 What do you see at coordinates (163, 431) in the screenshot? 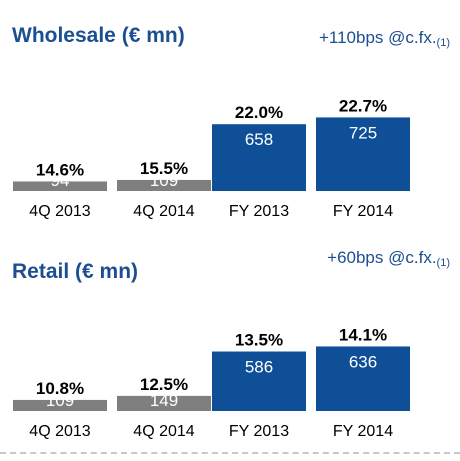
I see `retail-category-label-2: 4Q 2014` at bounding box center [163, 431].